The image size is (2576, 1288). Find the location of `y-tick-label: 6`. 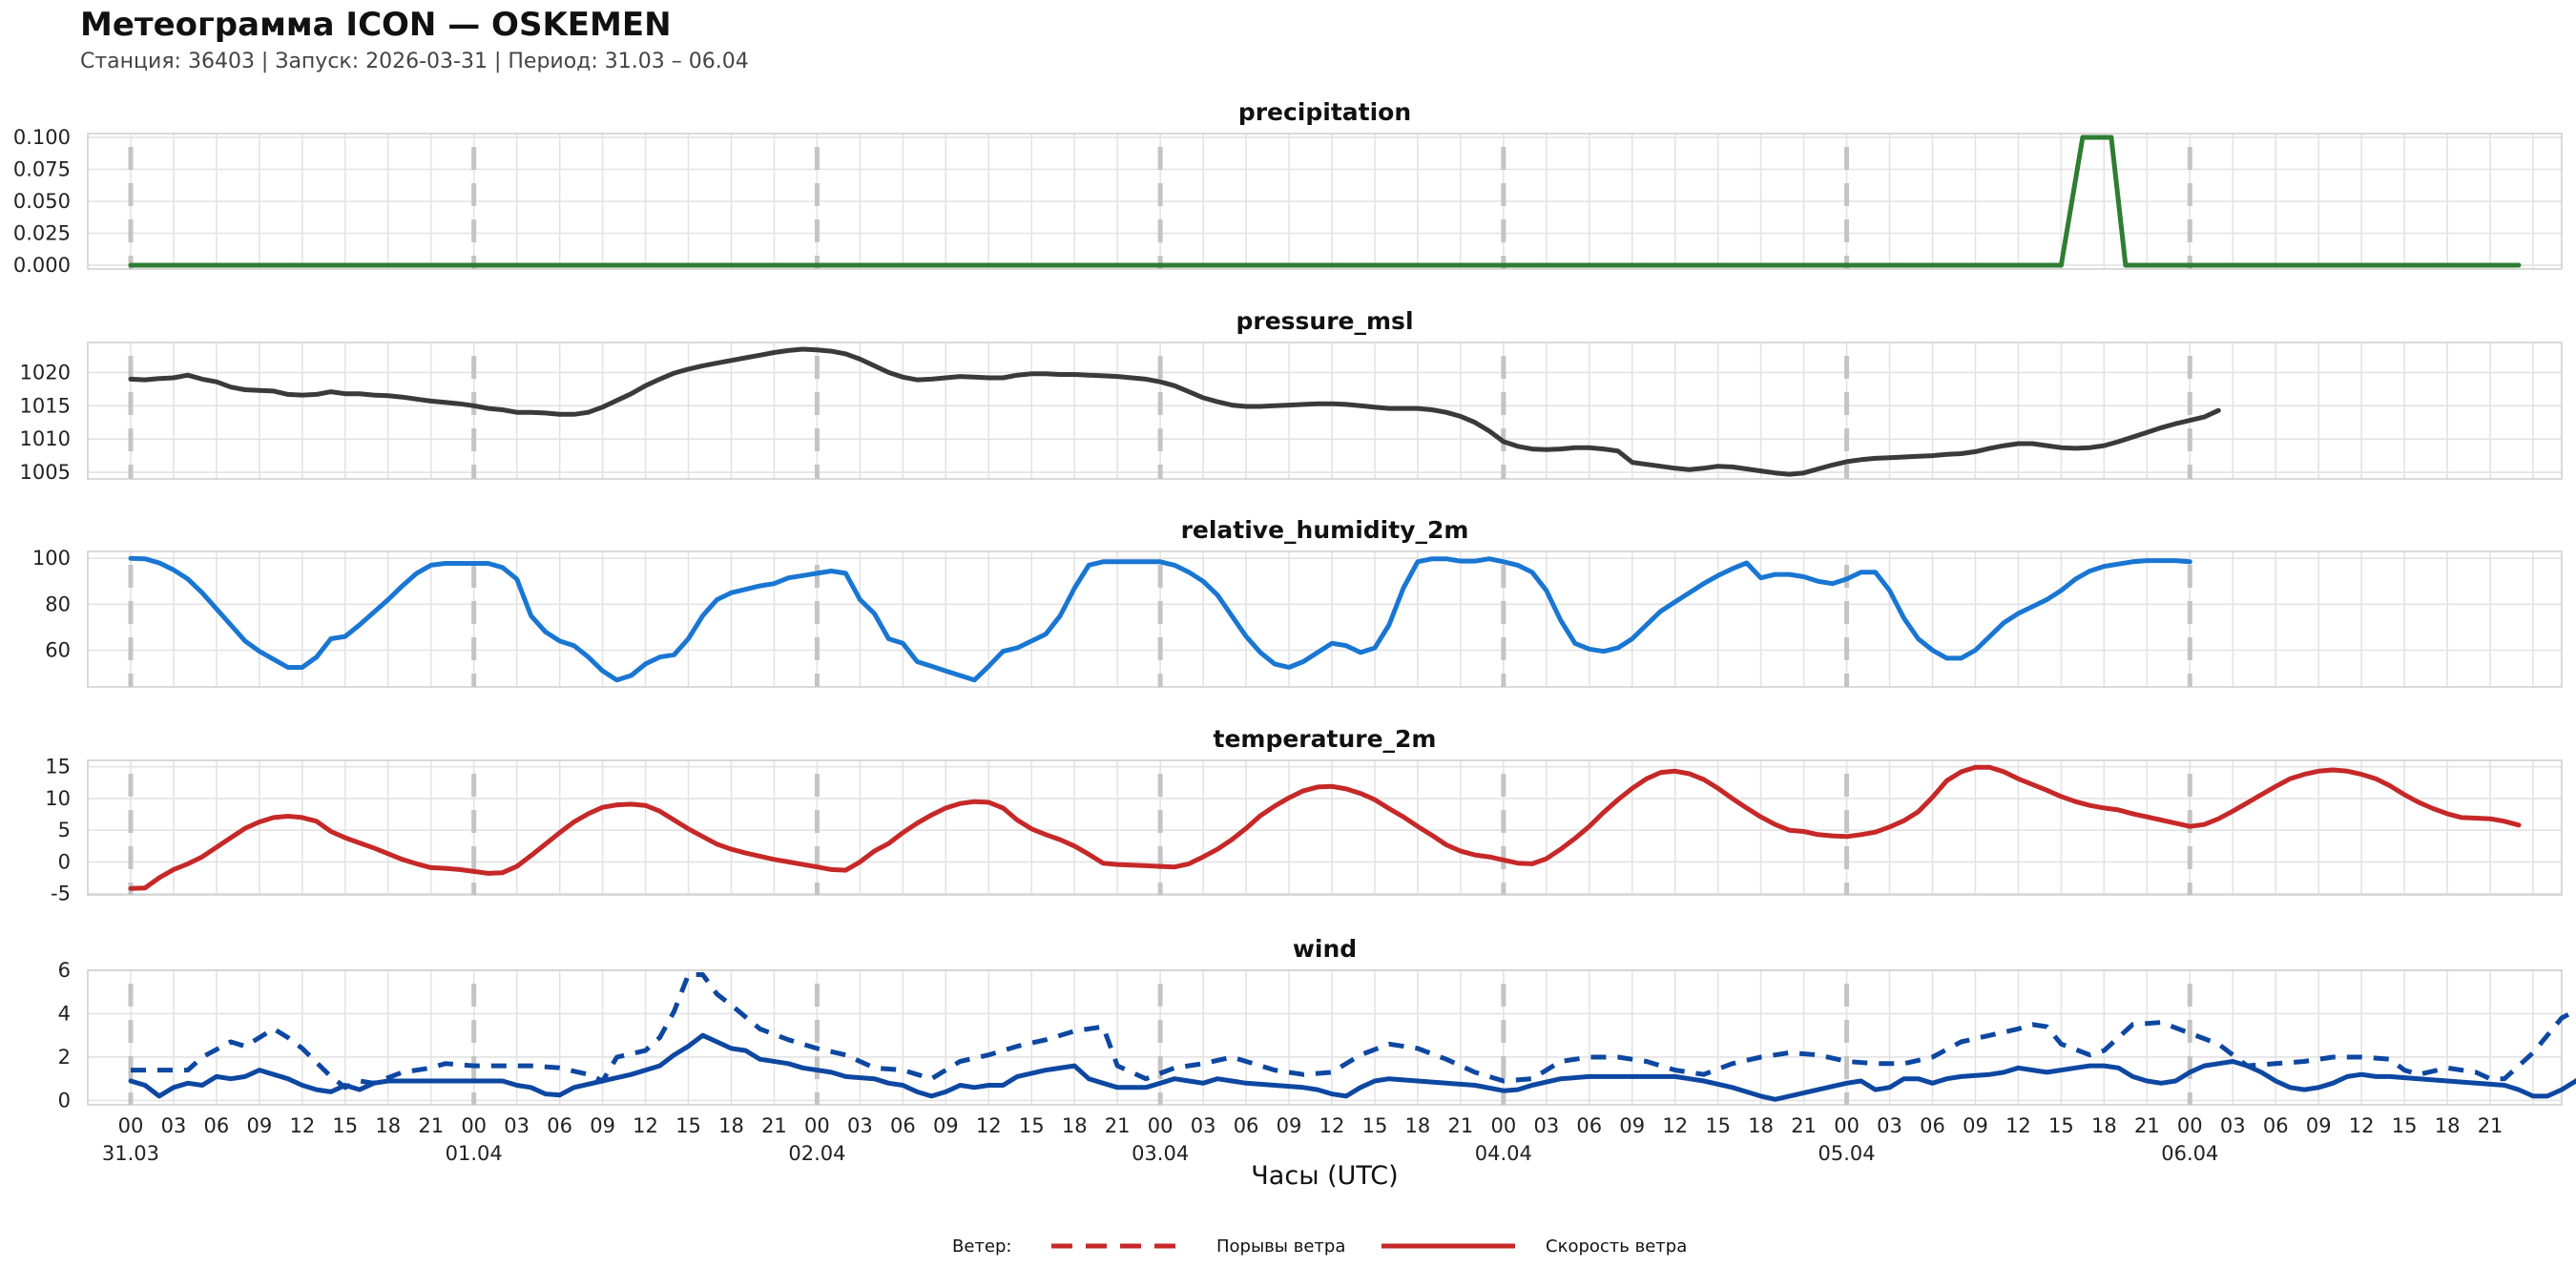

y-tick-label: 6 is located at coordinates (64, 970).